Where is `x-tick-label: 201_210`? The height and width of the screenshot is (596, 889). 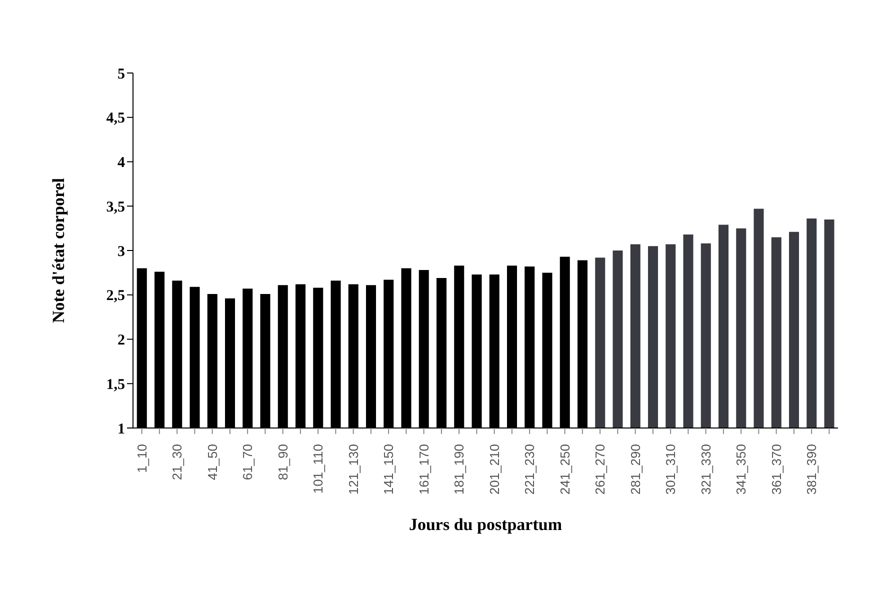 x-tick-label: 201_210 is located at coordinates (494, 469).